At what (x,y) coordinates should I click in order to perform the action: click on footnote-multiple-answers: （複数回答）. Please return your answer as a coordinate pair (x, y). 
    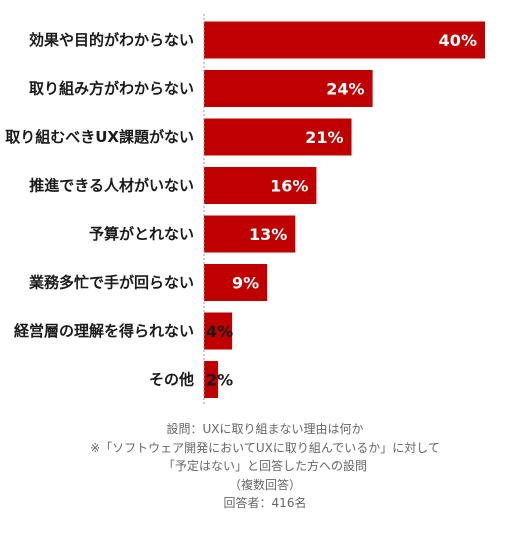
    Looking at the image, I should click on (264, 484).